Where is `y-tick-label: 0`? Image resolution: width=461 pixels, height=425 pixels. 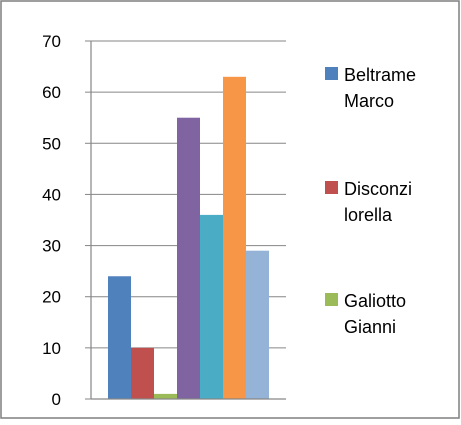 y-tick-label: 0 is located at coordinates (56, 399).